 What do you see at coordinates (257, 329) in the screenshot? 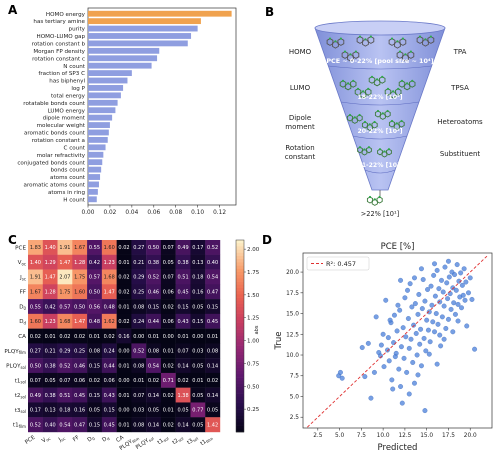
I see `colorbar-label: abs` at bounding box center [257, 329].